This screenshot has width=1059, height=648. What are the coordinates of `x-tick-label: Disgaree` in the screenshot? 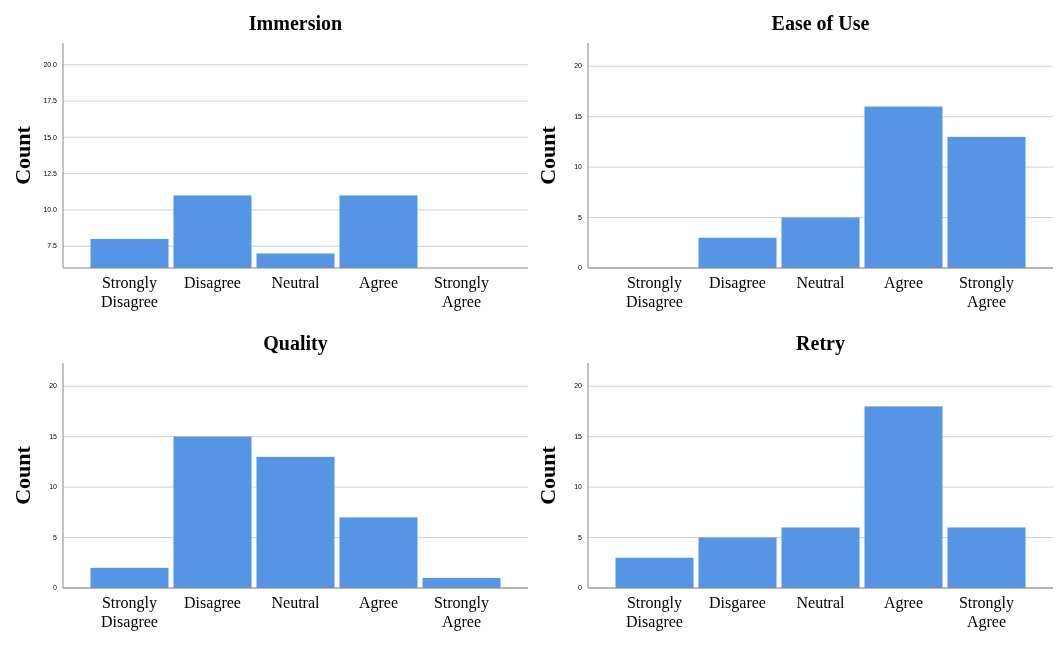 It's located at (737, 603).